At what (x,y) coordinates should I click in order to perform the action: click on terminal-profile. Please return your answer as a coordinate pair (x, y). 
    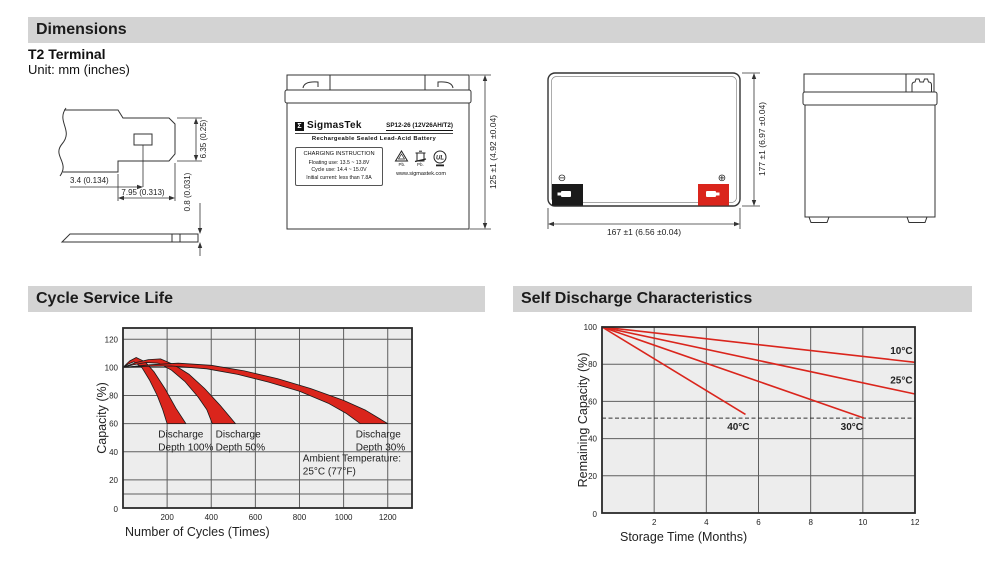
    Looking at the image, I should click on (119, 141).